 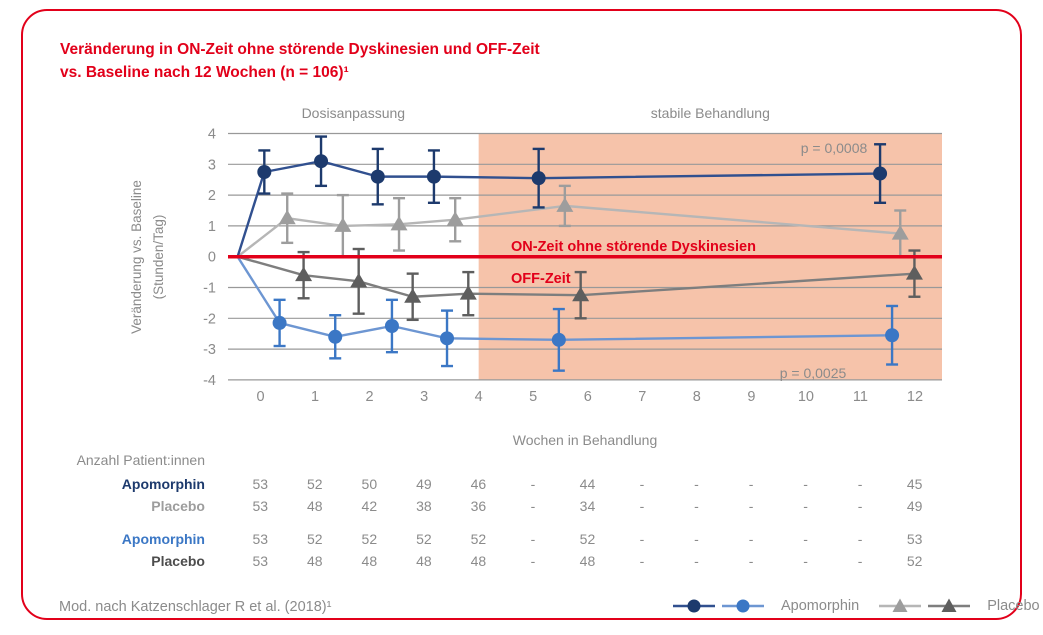 I want to click on cell-placebo-on-week-11: -, so click(x=860, y=506).